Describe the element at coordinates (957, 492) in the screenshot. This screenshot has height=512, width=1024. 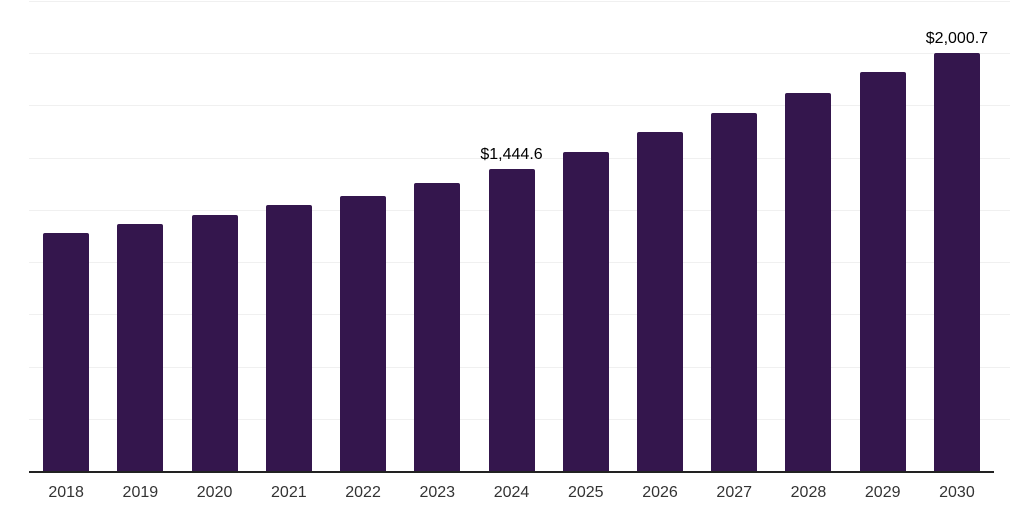
I see `x-axis-tick-label: 2030` at that location.